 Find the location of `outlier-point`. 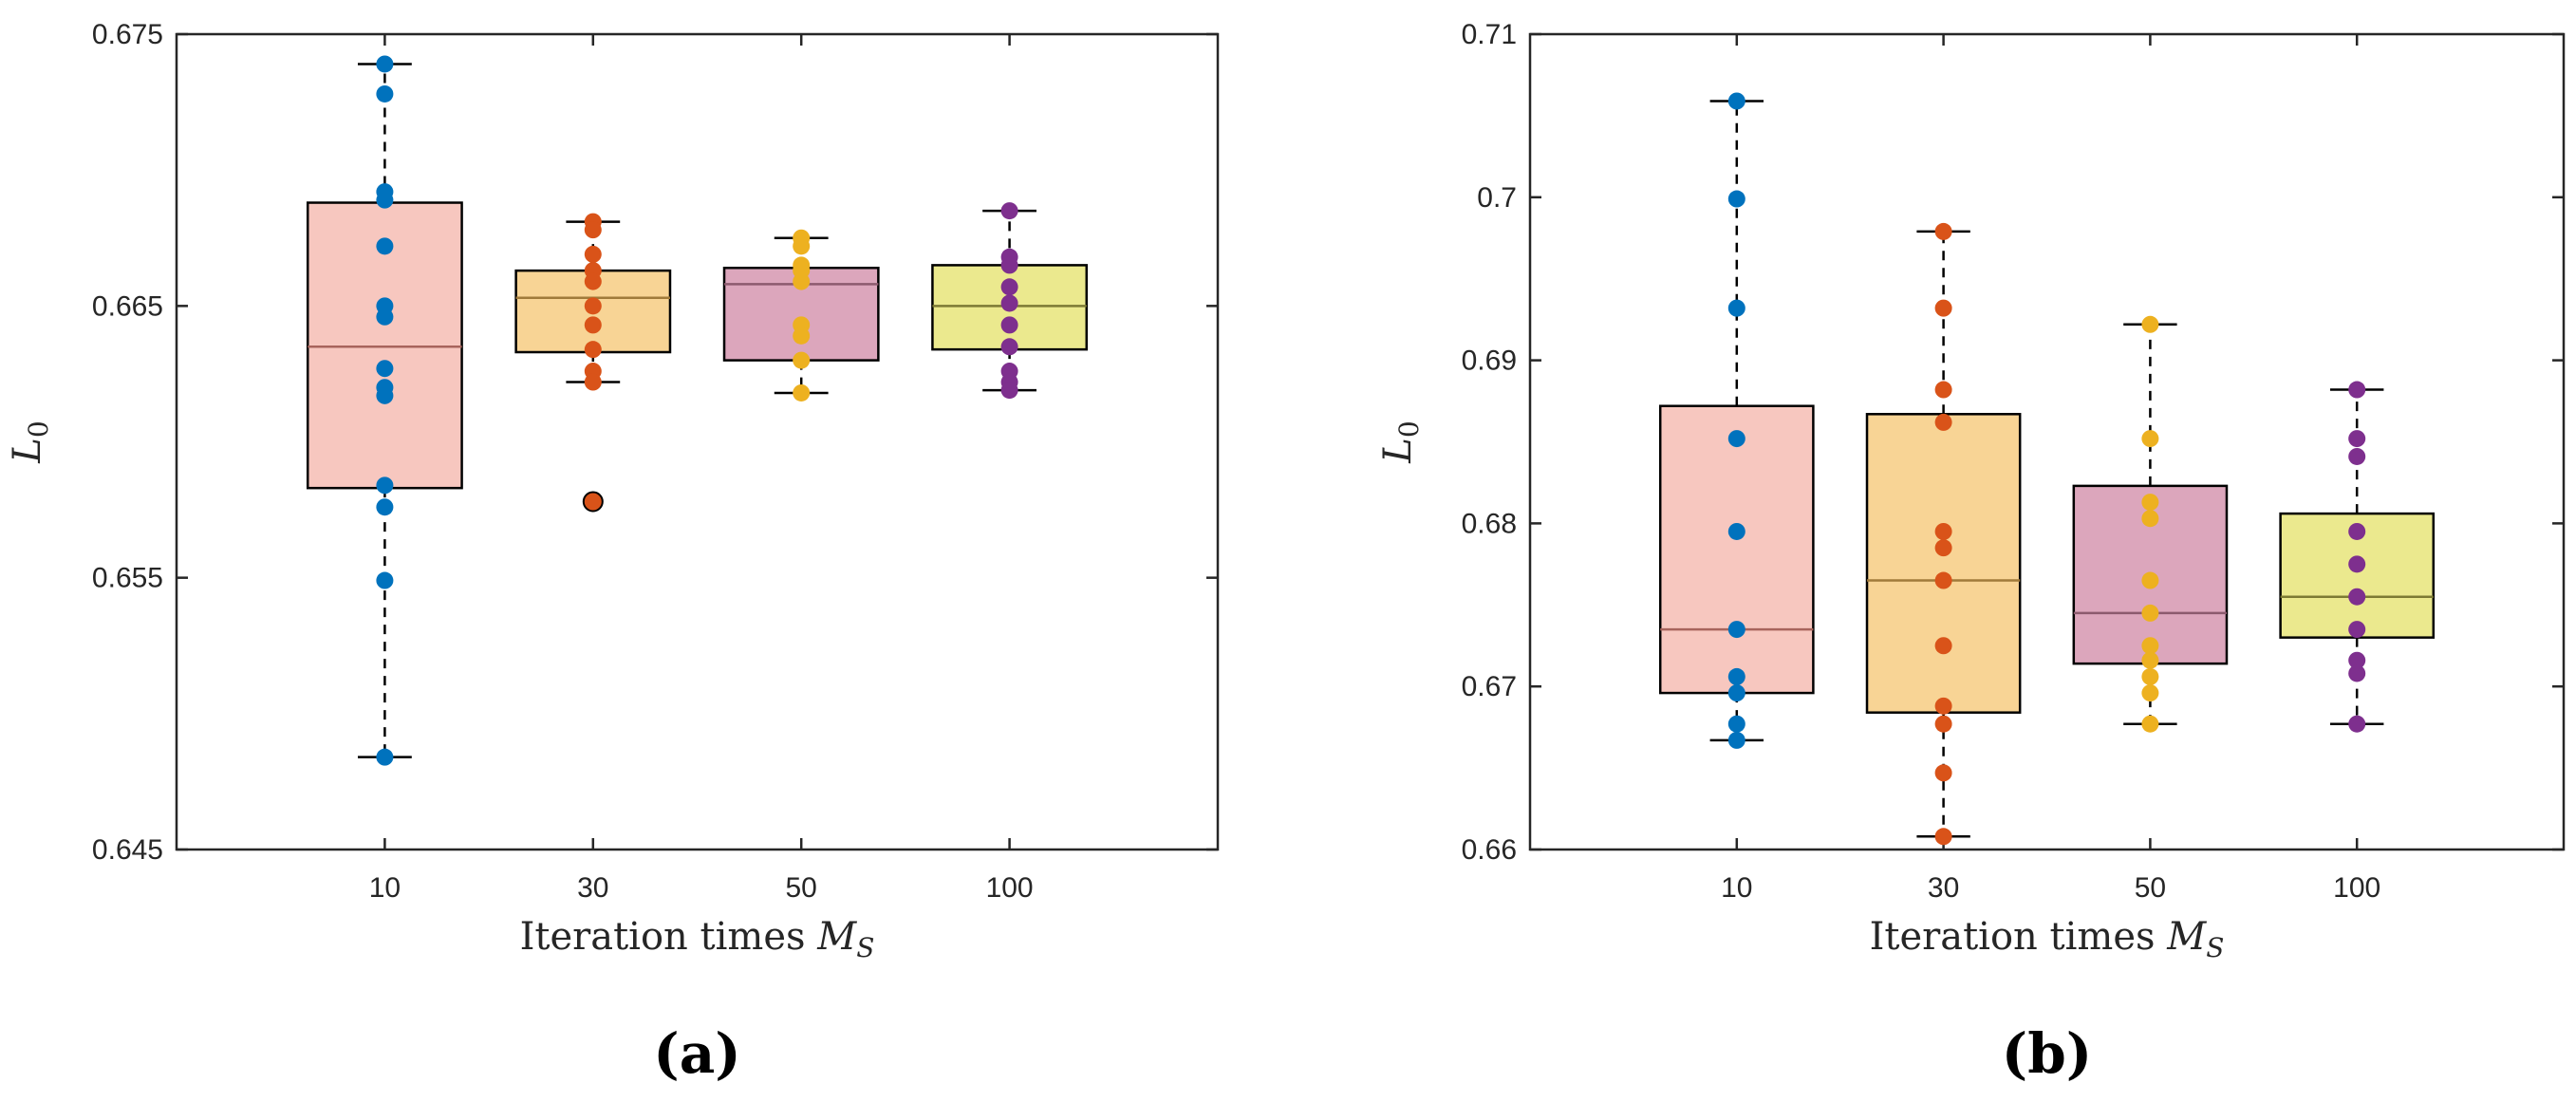

outlier-point is located at coordinates (593, 502).